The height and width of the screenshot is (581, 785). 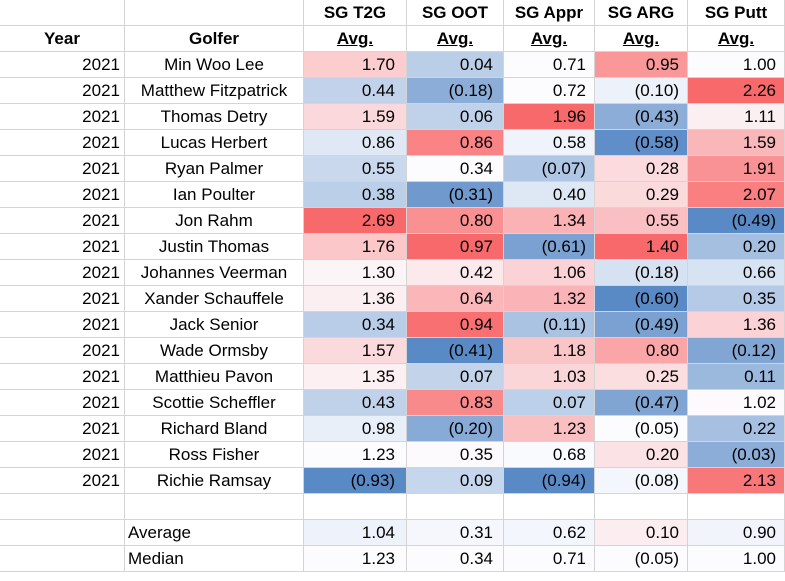 What do you see at coordinates (214, 195) in the screenshot?
I see `golfer-cell: Ian Poulter` at bounding box center [214, 195].